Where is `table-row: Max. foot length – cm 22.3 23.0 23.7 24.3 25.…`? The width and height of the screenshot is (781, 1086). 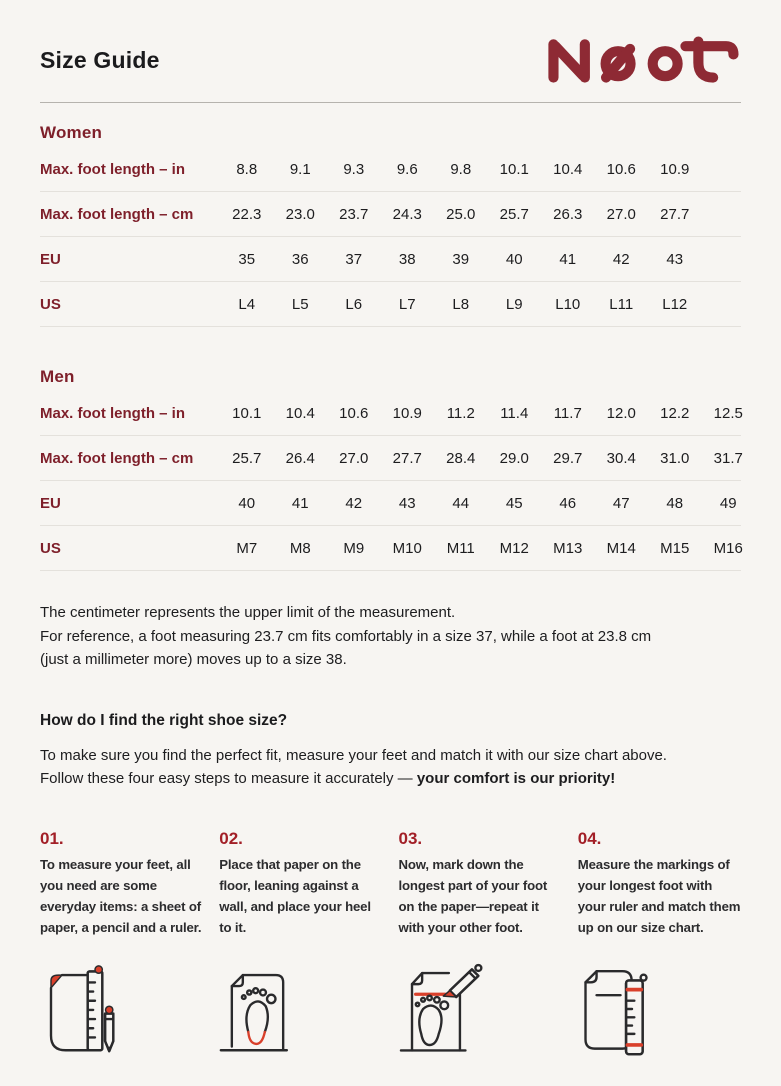
table-row: Max. foot length – cm 22.3 23.0 23.7 24.3 25.… is located at coordinates (390, 214).